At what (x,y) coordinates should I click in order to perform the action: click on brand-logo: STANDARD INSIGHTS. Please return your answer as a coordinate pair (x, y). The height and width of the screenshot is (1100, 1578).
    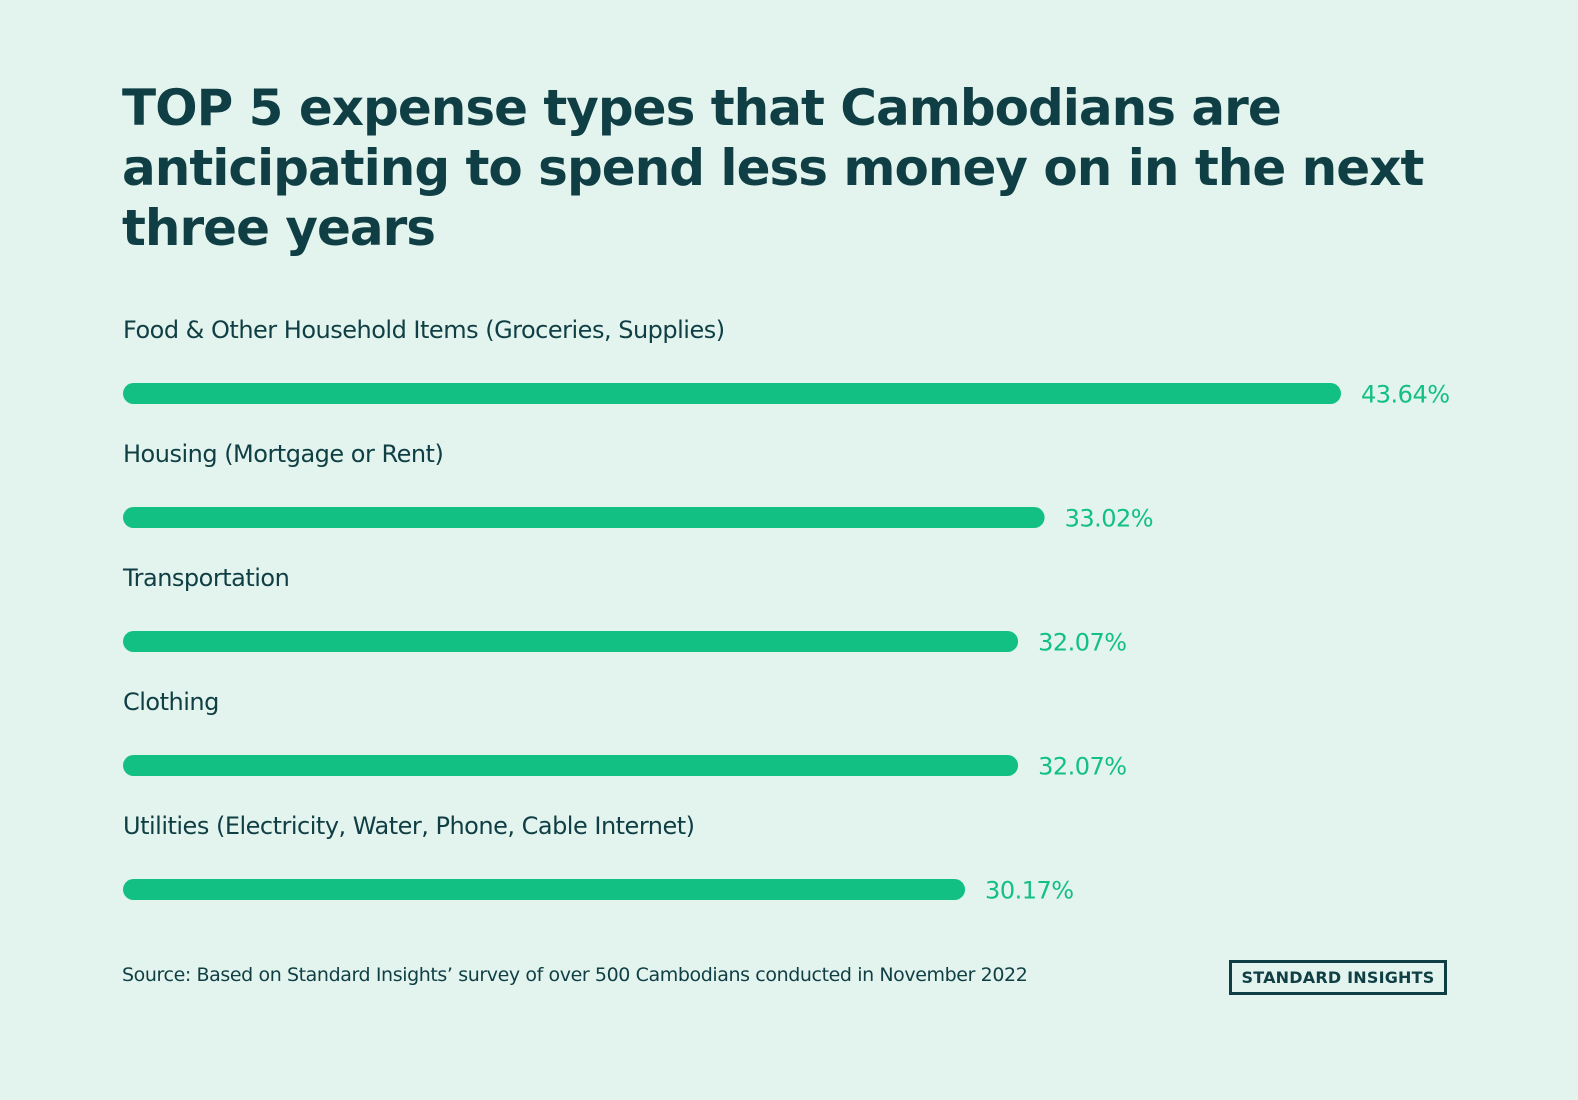
    Looking at the image, I should click on (1338, 977).